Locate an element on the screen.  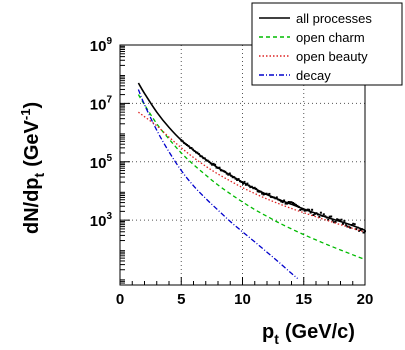
y-tick-label: 10³ is located at coordinates (101, 220).